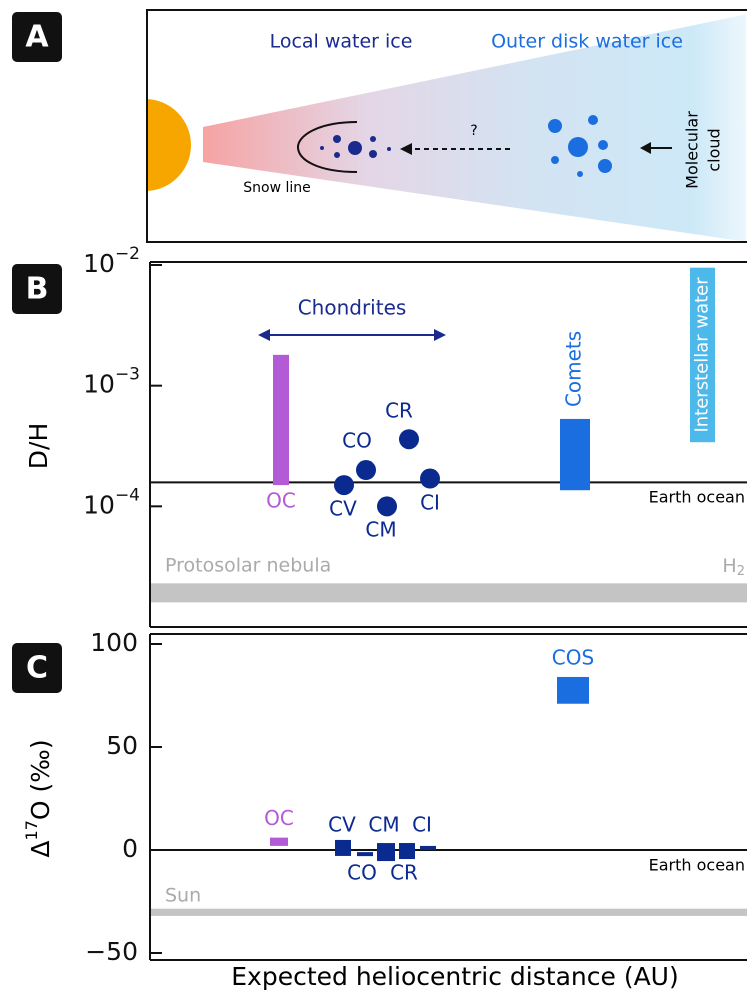 The height and width of the screenshot is (998, 747). What do you see at coordinates (574, 369) in the screenshot?
I see `bar-label: Comets` at bounding box center [574, 369].